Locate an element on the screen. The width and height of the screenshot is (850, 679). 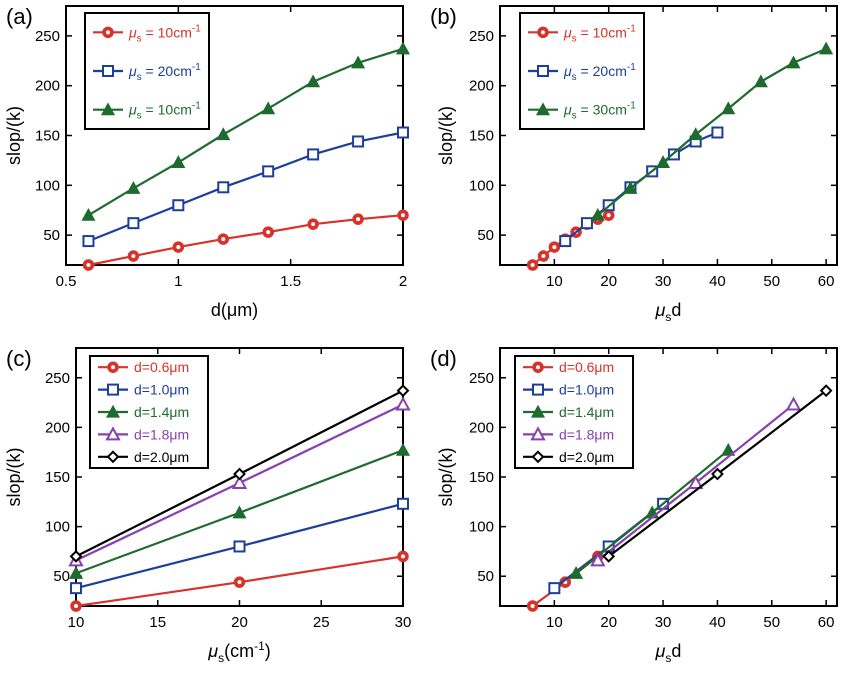
x-axis-label: μs(cm-1) is located at coordinates (239, 652).